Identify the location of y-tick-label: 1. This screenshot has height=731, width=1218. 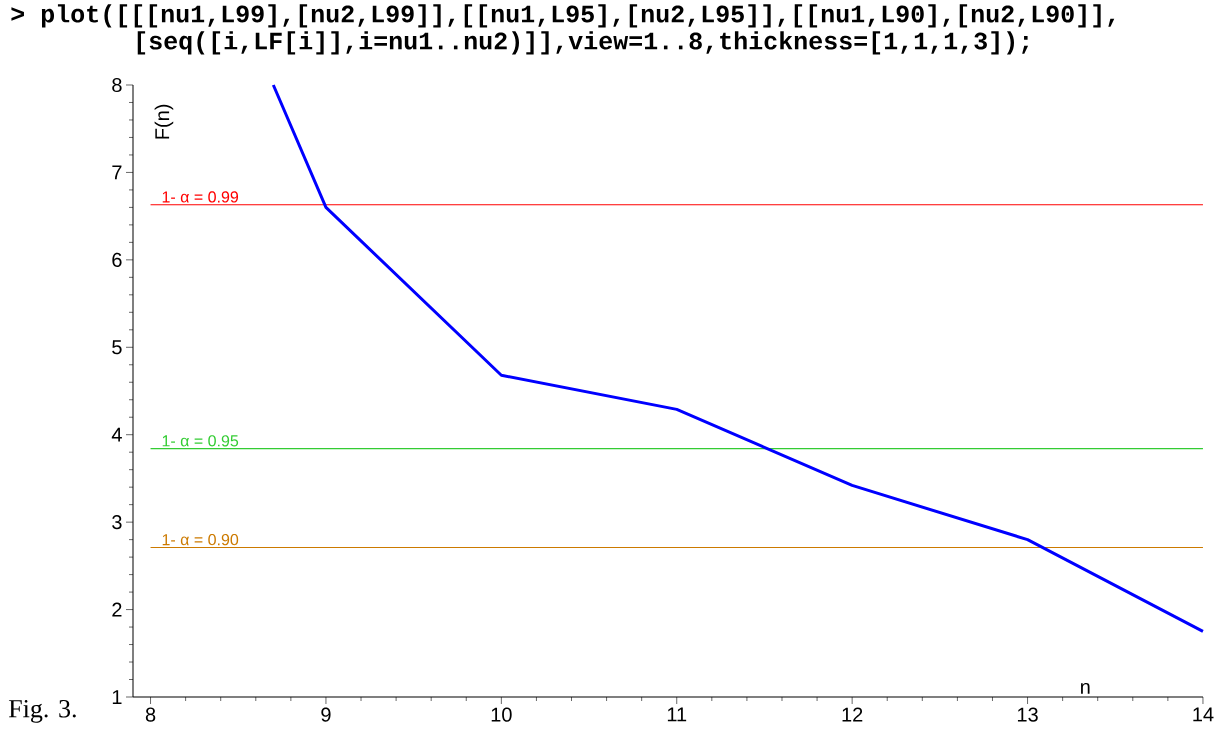
(117, 697).